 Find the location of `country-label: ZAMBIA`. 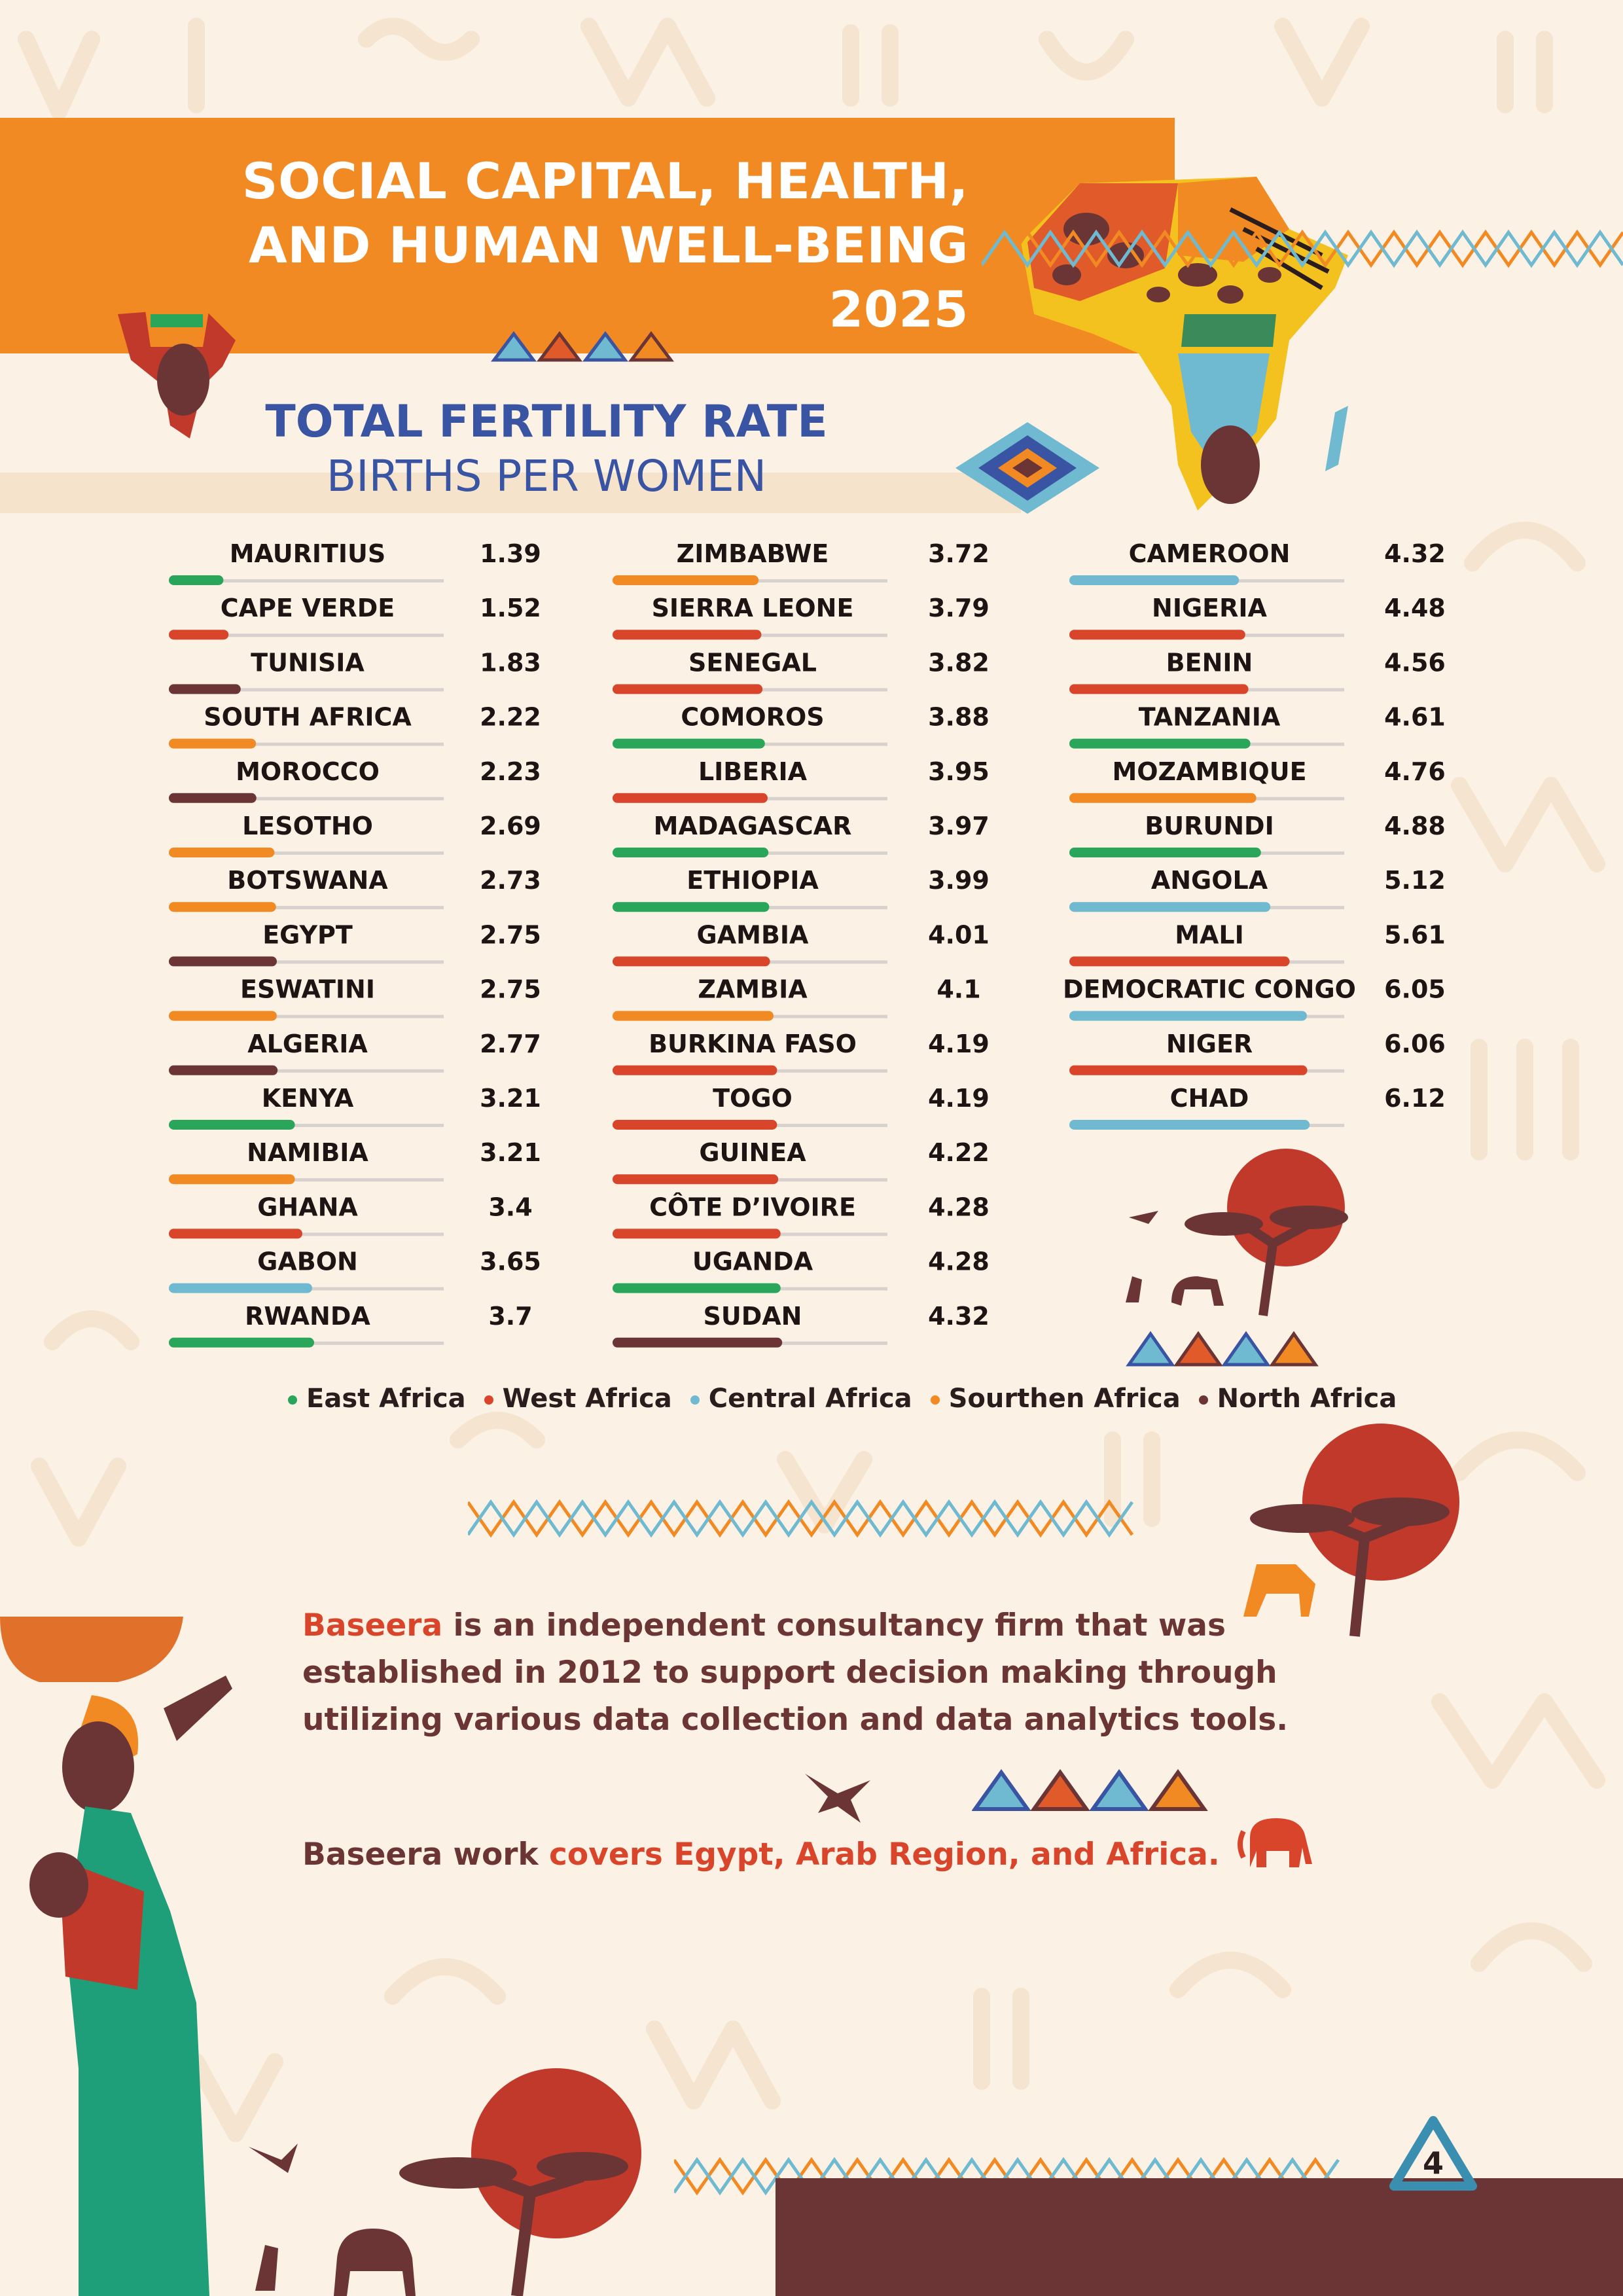

country-label: ZAMBIA is located at coordinates (753, 989).